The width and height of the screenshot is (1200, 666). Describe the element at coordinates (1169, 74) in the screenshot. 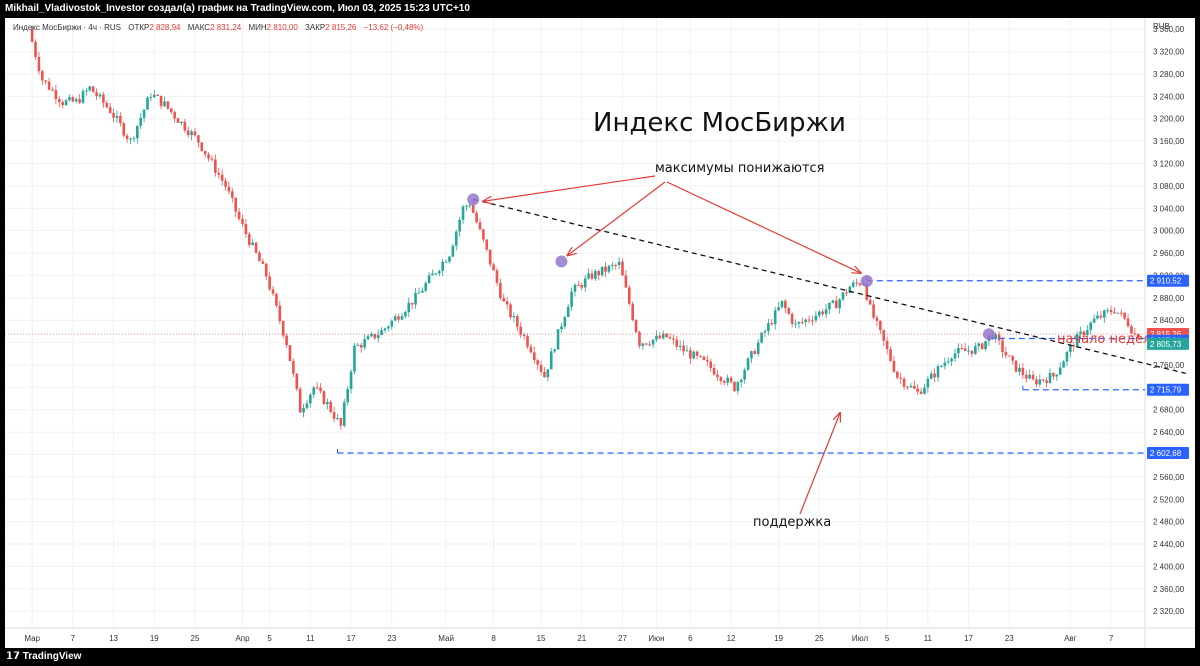

I see `y-tick-label: 3 280,00` at that location.